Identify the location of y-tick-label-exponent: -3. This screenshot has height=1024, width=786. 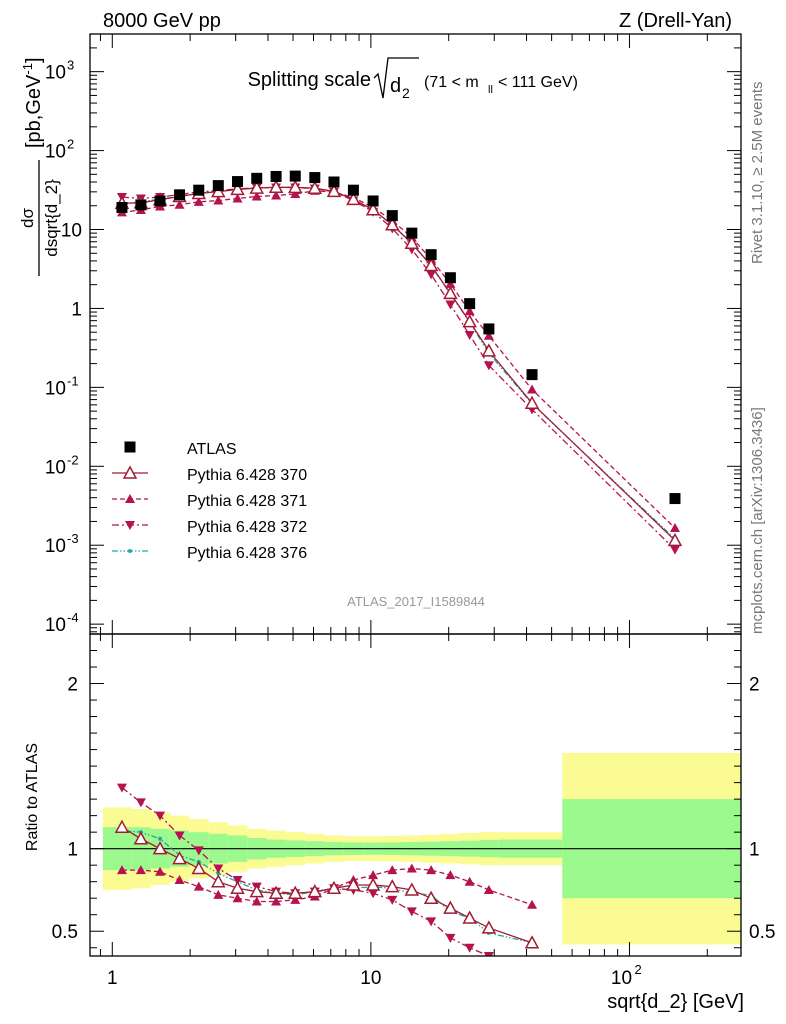
(73, 538).